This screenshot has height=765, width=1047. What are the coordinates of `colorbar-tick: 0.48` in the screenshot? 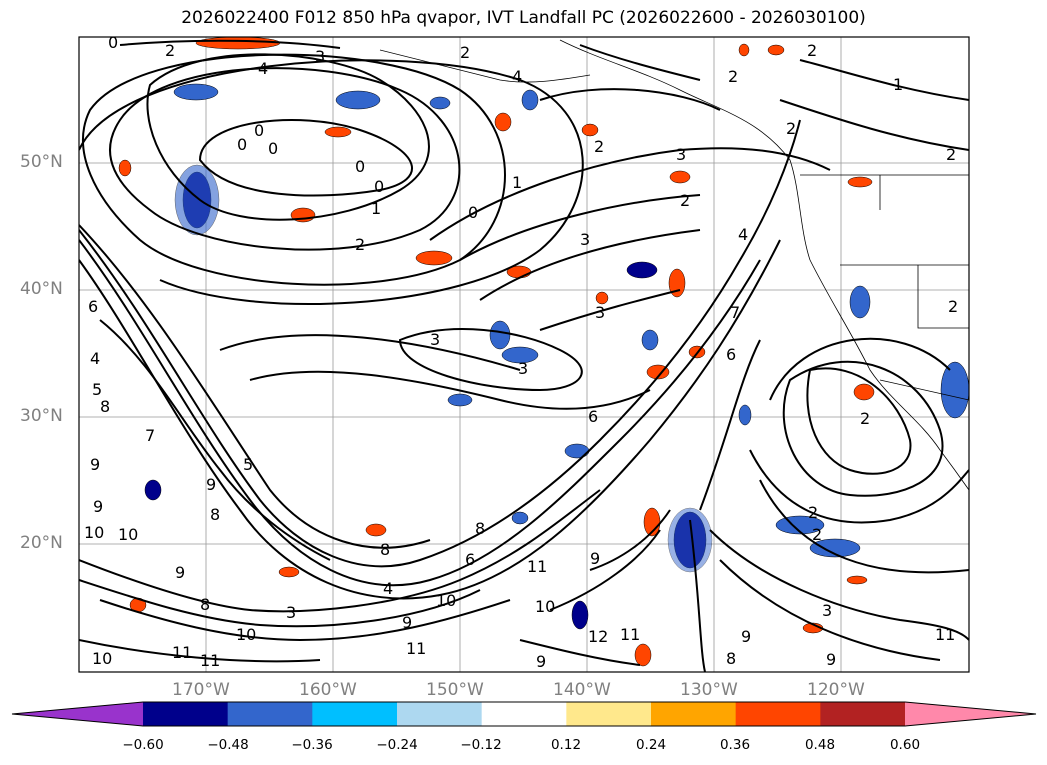 It's located at (820, 745).